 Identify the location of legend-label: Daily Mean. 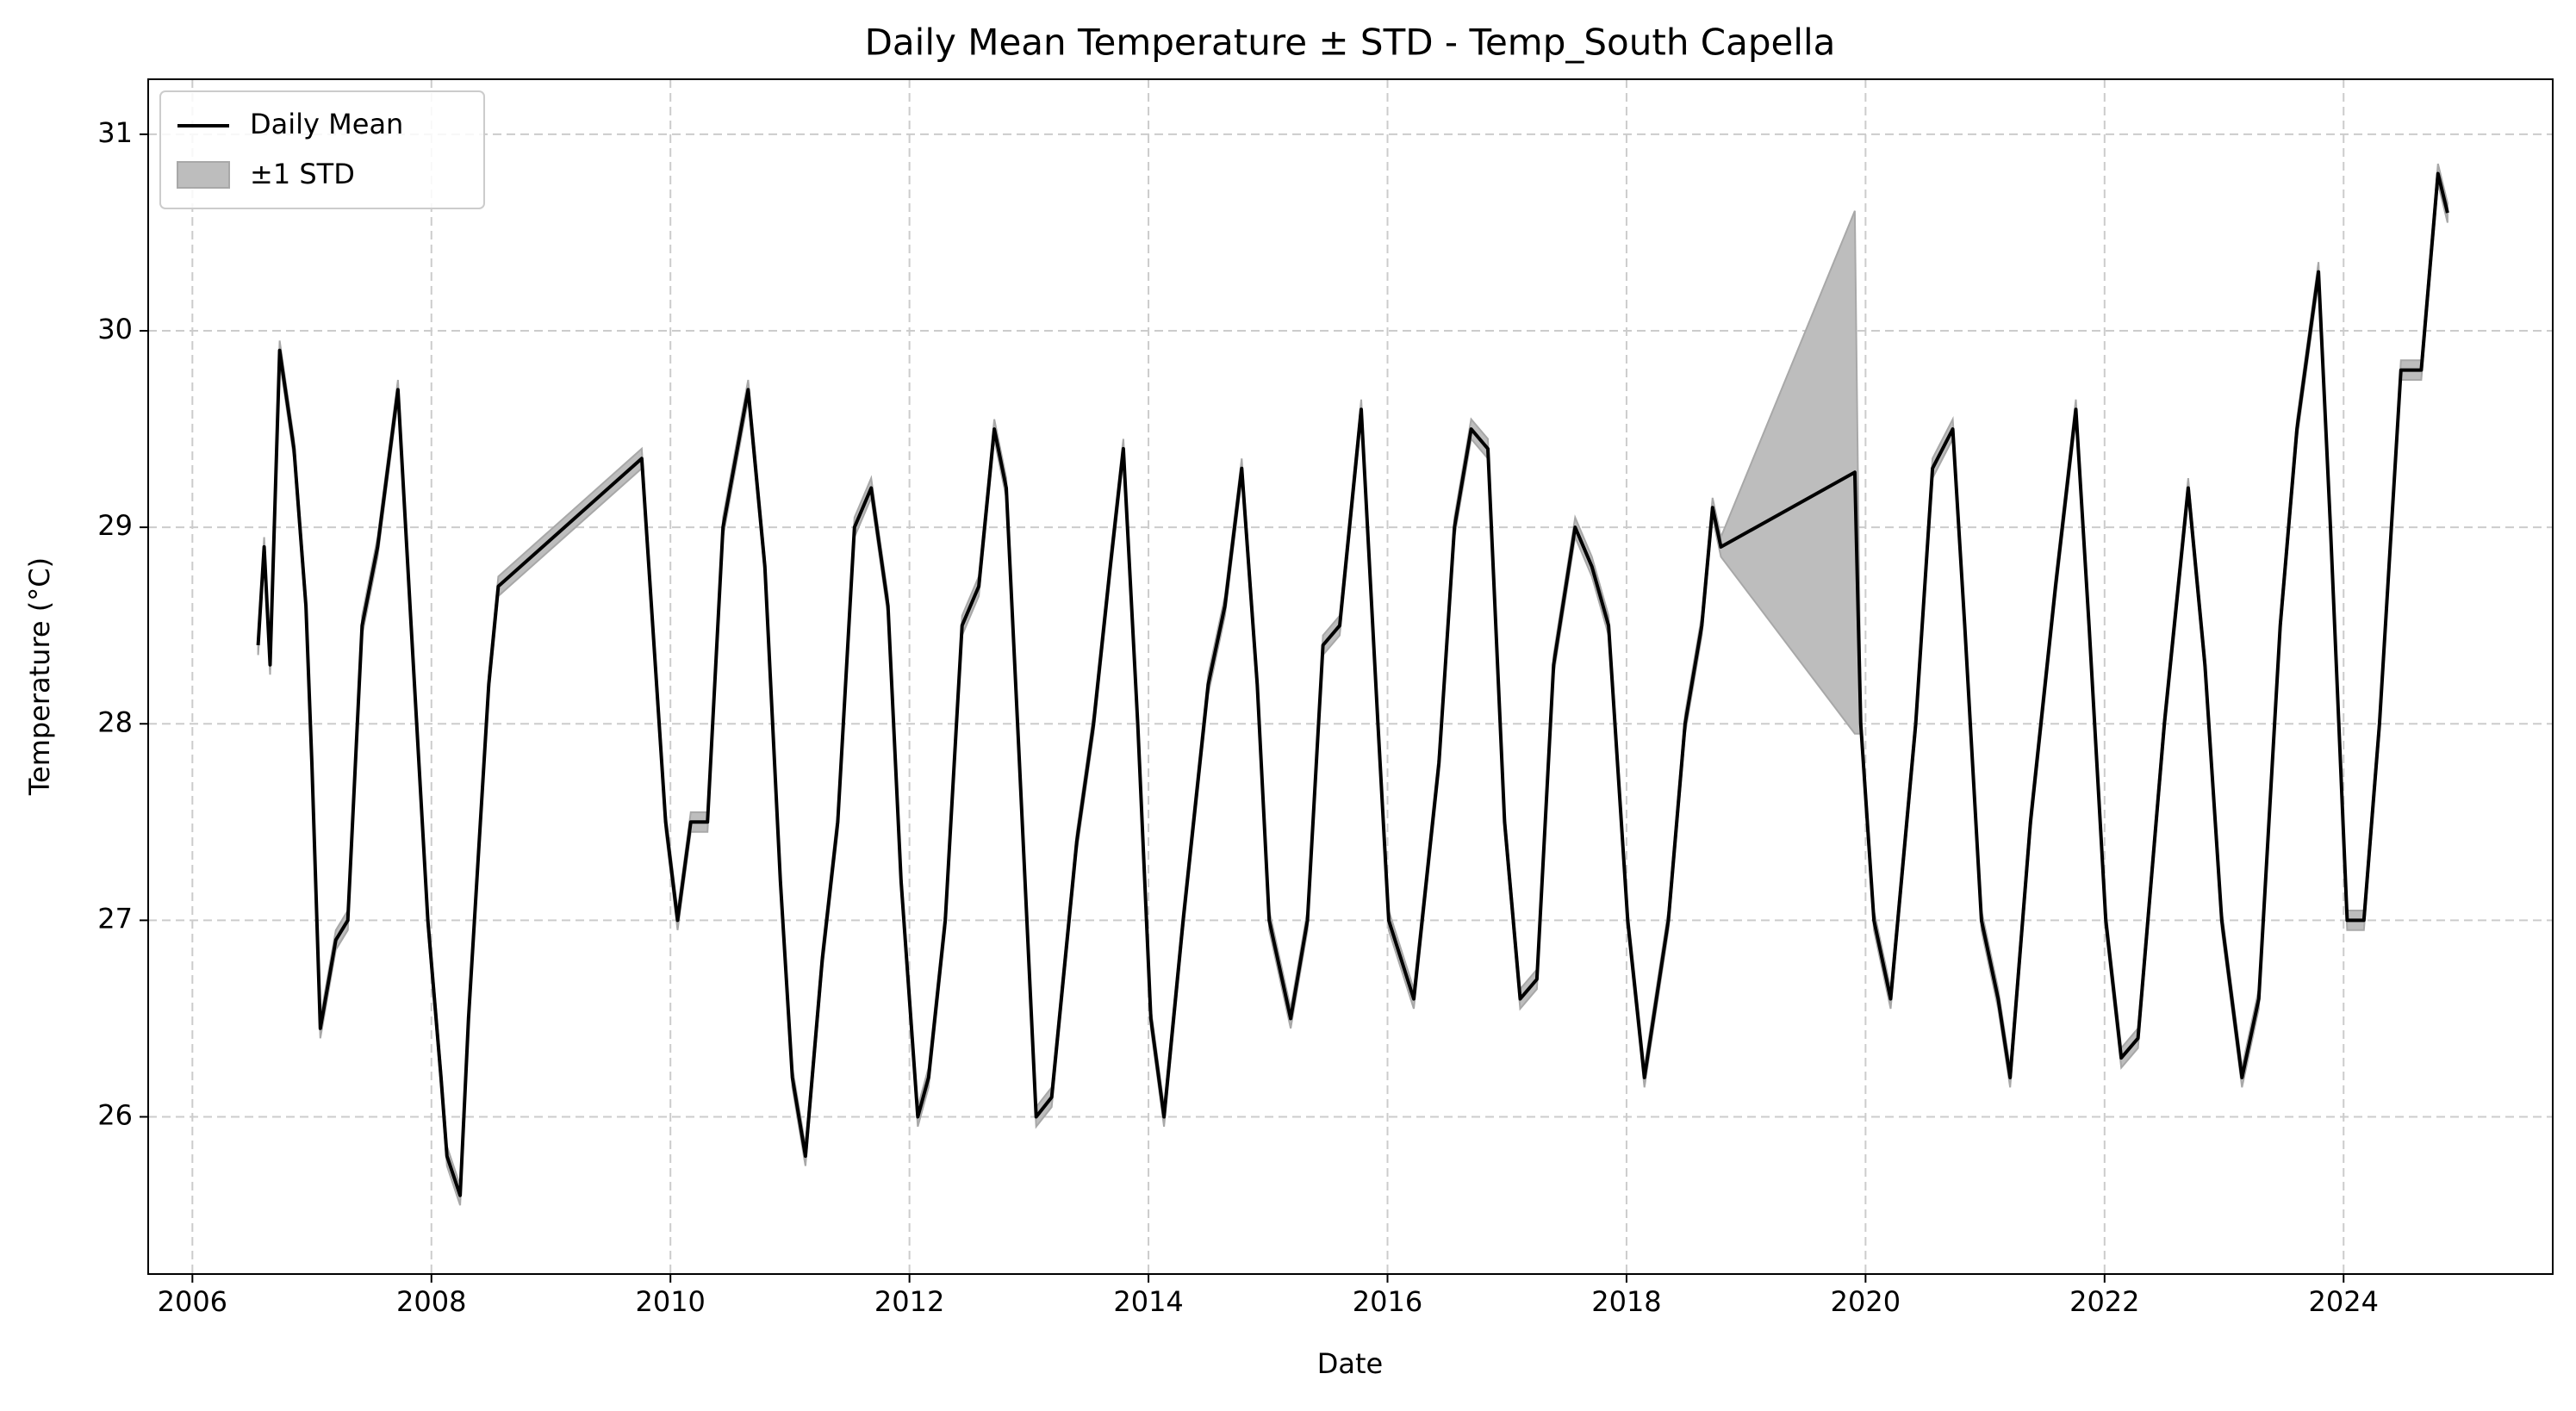
(327, 124).